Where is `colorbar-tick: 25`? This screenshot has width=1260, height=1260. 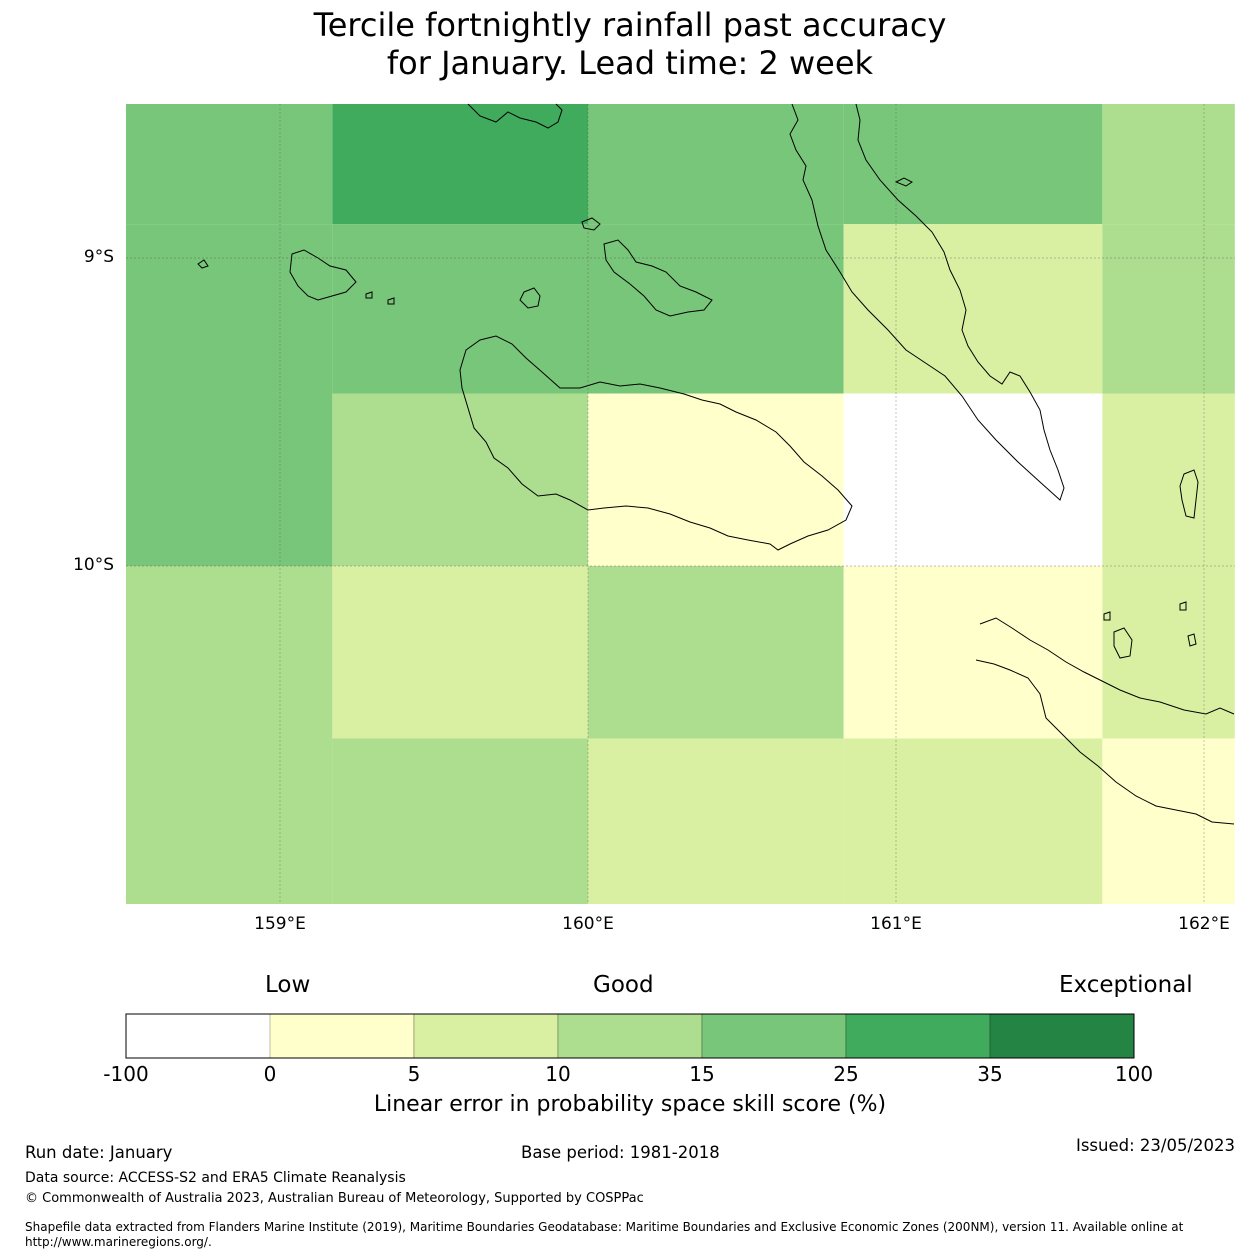
colorbar-tick: 25 is located at coordinates (846, 1074).